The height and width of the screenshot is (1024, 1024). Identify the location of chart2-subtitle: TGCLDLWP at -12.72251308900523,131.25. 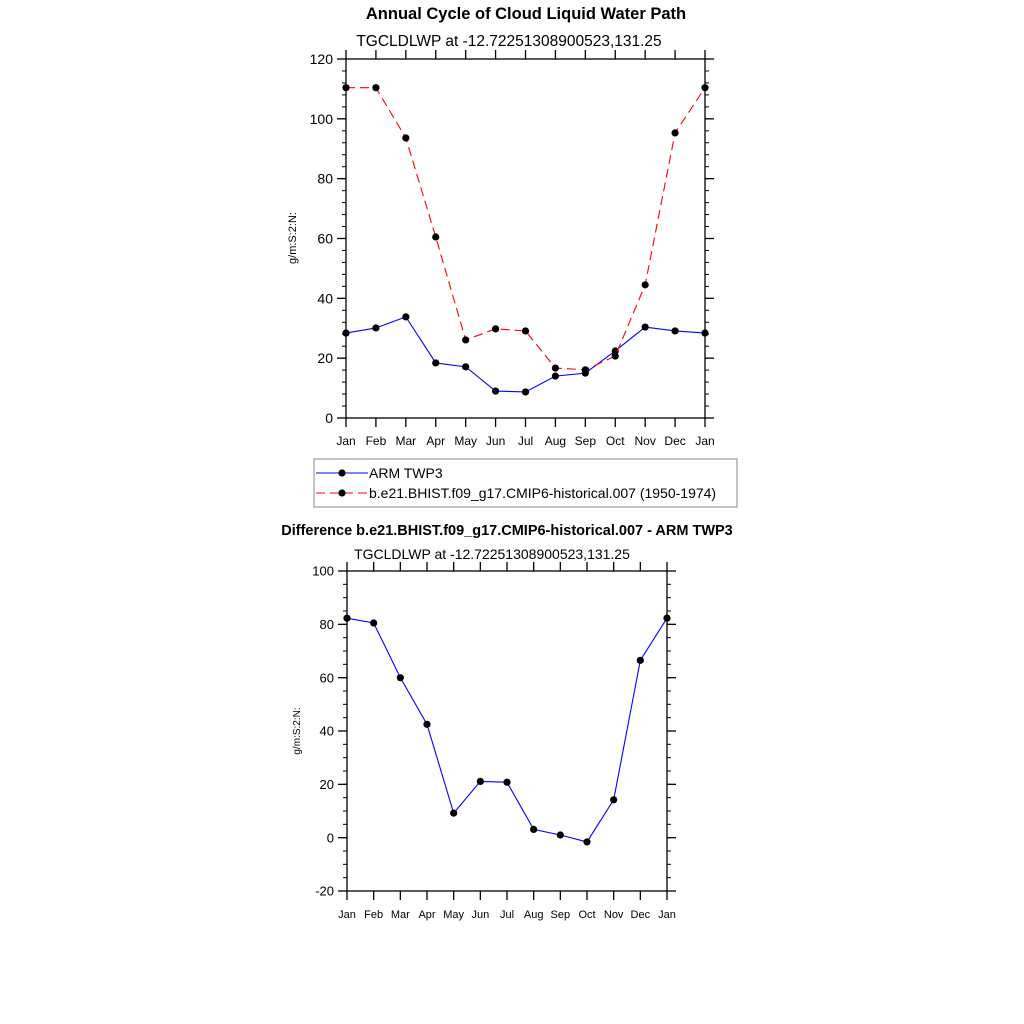
(492, 554).